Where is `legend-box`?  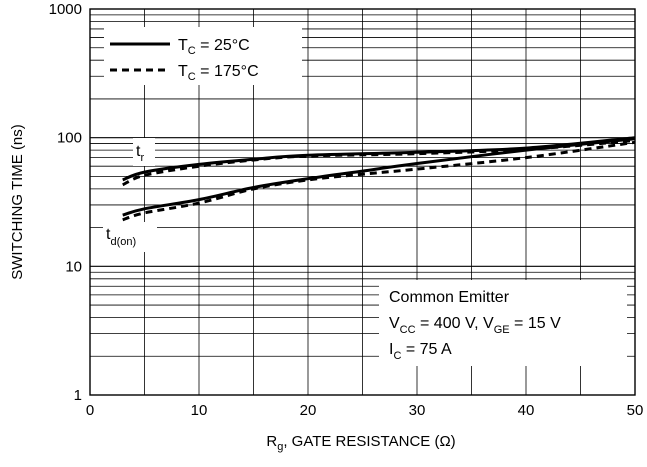 legend-box is located at coordinates (203, 56).